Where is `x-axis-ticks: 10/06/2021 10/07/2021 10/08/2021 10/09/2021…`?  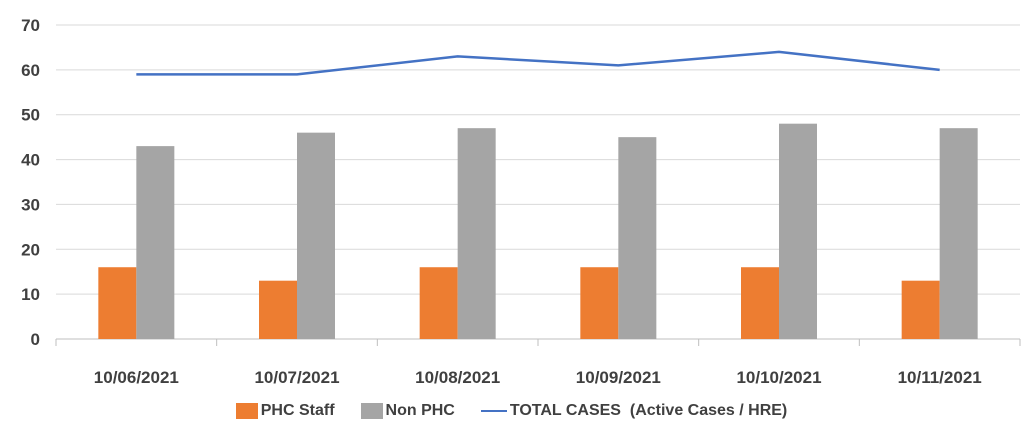 x-axis-ticks: 10/06/2021 10/07/2021 10/08/2021 10/09/2021… is located at coordinates (538, 363).